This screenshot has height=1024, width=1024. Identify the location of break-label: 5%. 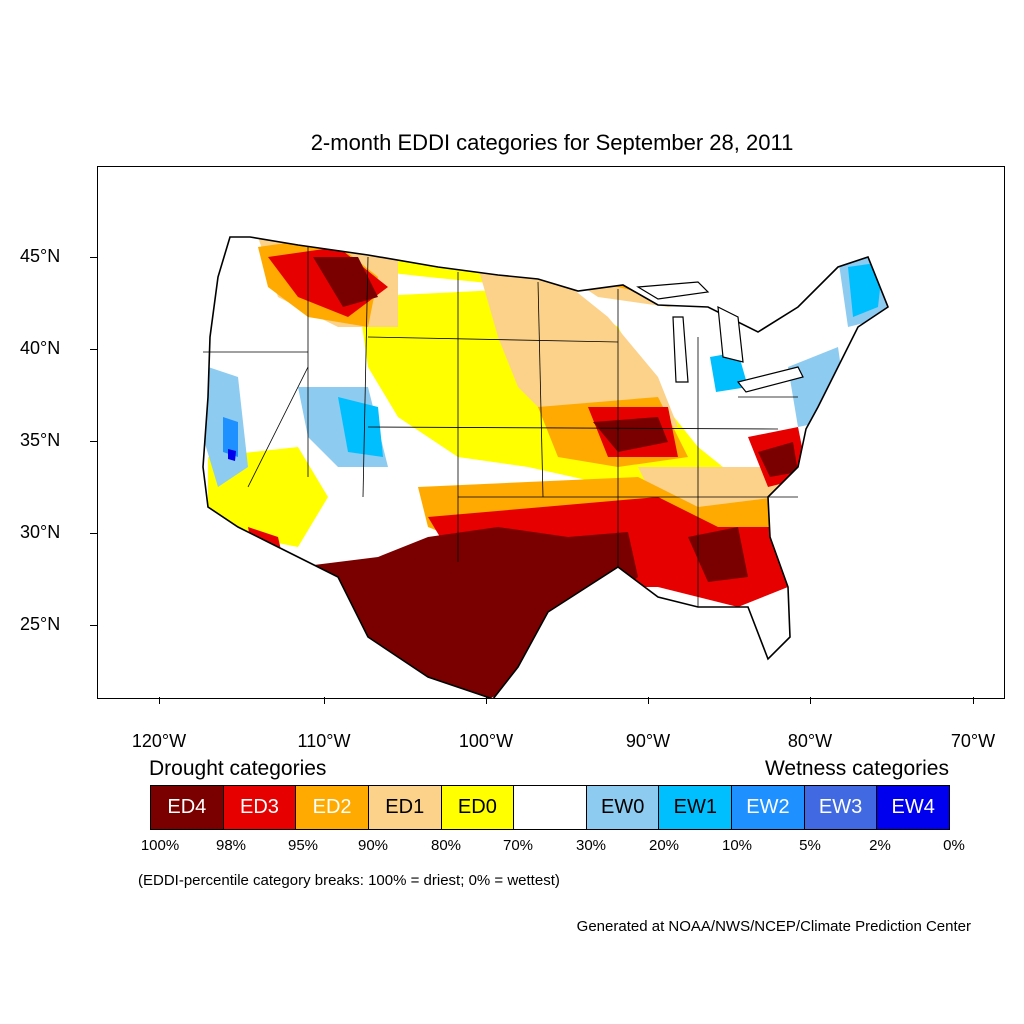
(810, 845).